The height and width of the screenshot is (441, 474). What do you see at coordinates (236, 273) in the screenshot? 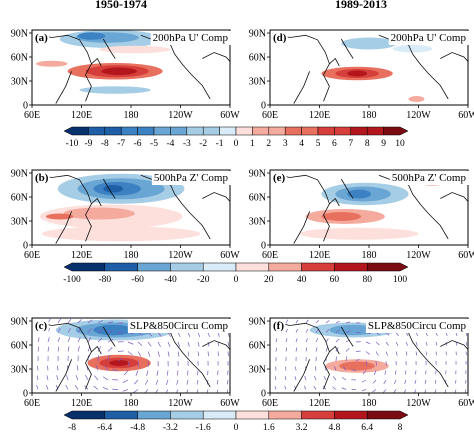
I see `colorbar: -100 -80 -60 -40 -20 0 20 40 60 80 100` at bounding box center [236, 273].